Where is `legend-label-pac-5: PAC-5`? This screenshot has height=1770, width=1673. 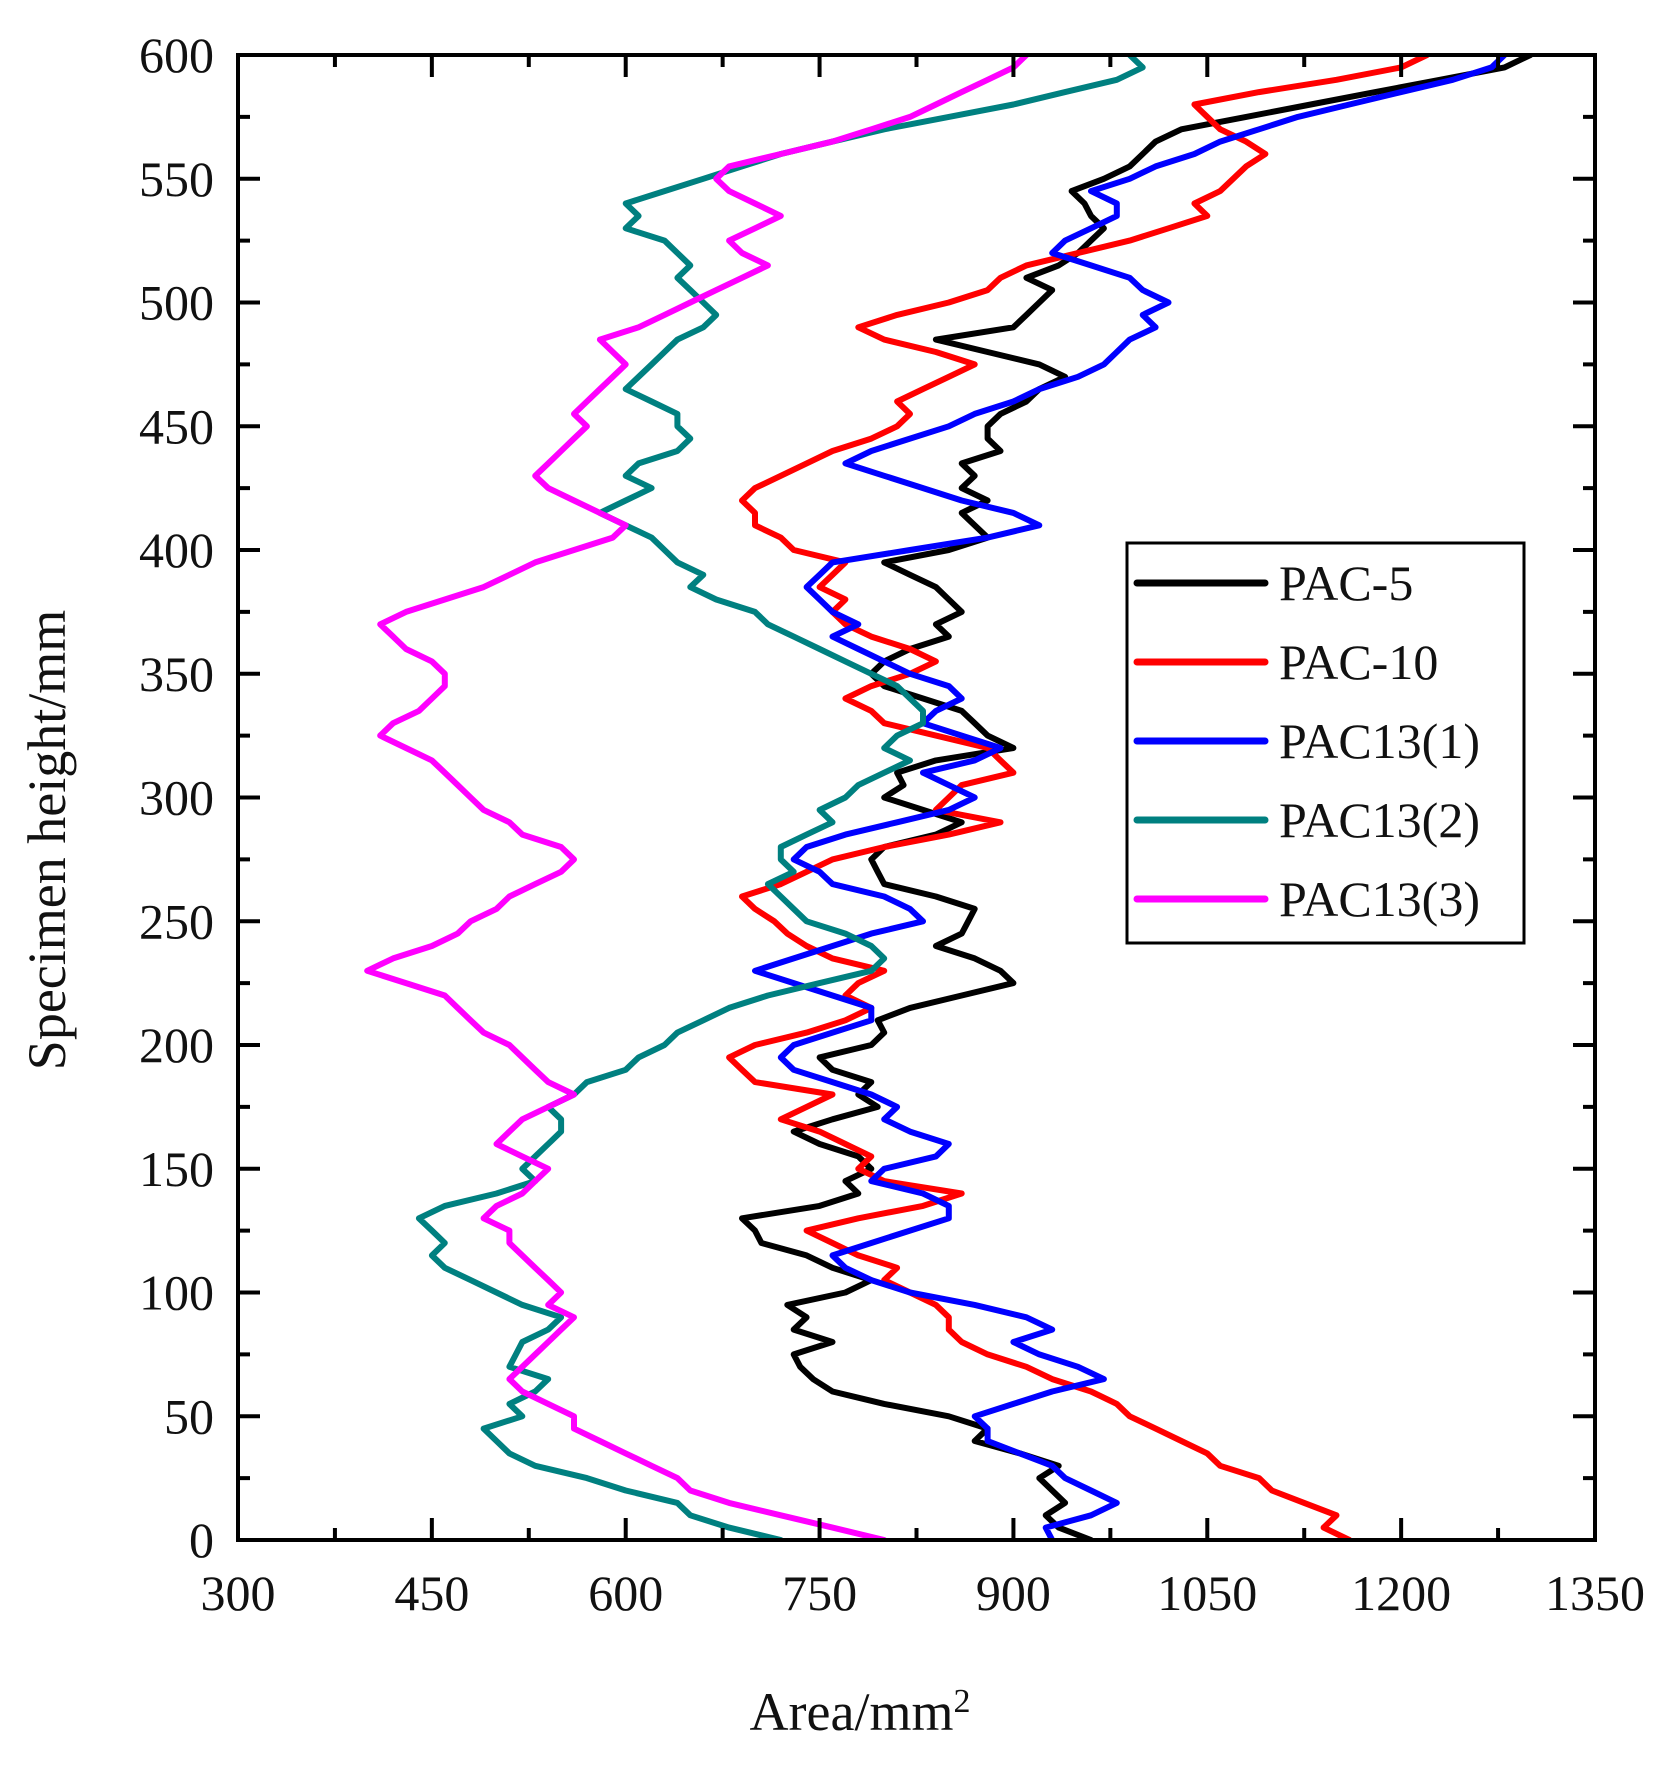
legend-label-pac-5: PAC-5 is located at coordinates (1346, 583).